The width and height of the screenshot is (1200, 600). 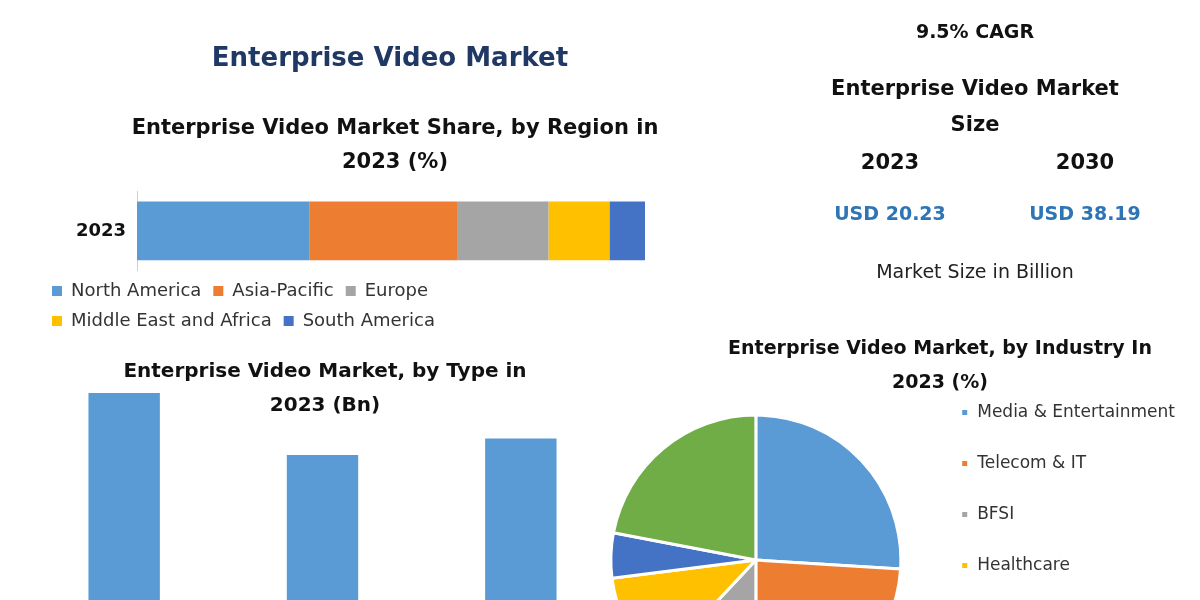 I want to click on text: Market Size in Billion, so click(x=975, y=271).